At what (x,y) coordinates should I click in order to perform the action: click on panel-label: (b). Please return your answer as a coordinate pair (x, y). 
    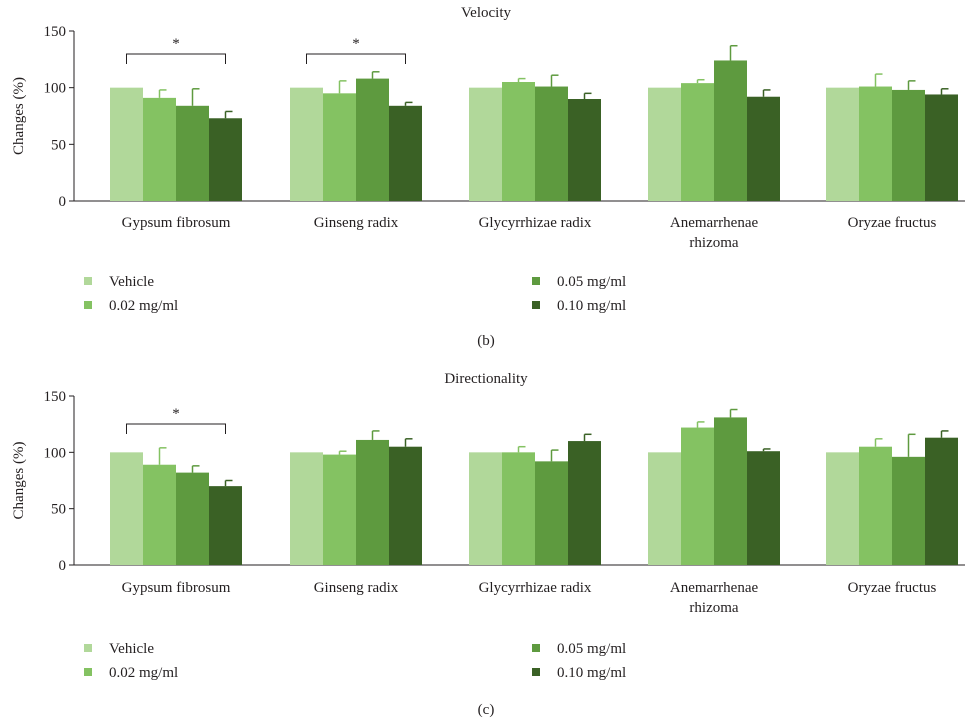
    Looking at the image, I should click on (486, 341).